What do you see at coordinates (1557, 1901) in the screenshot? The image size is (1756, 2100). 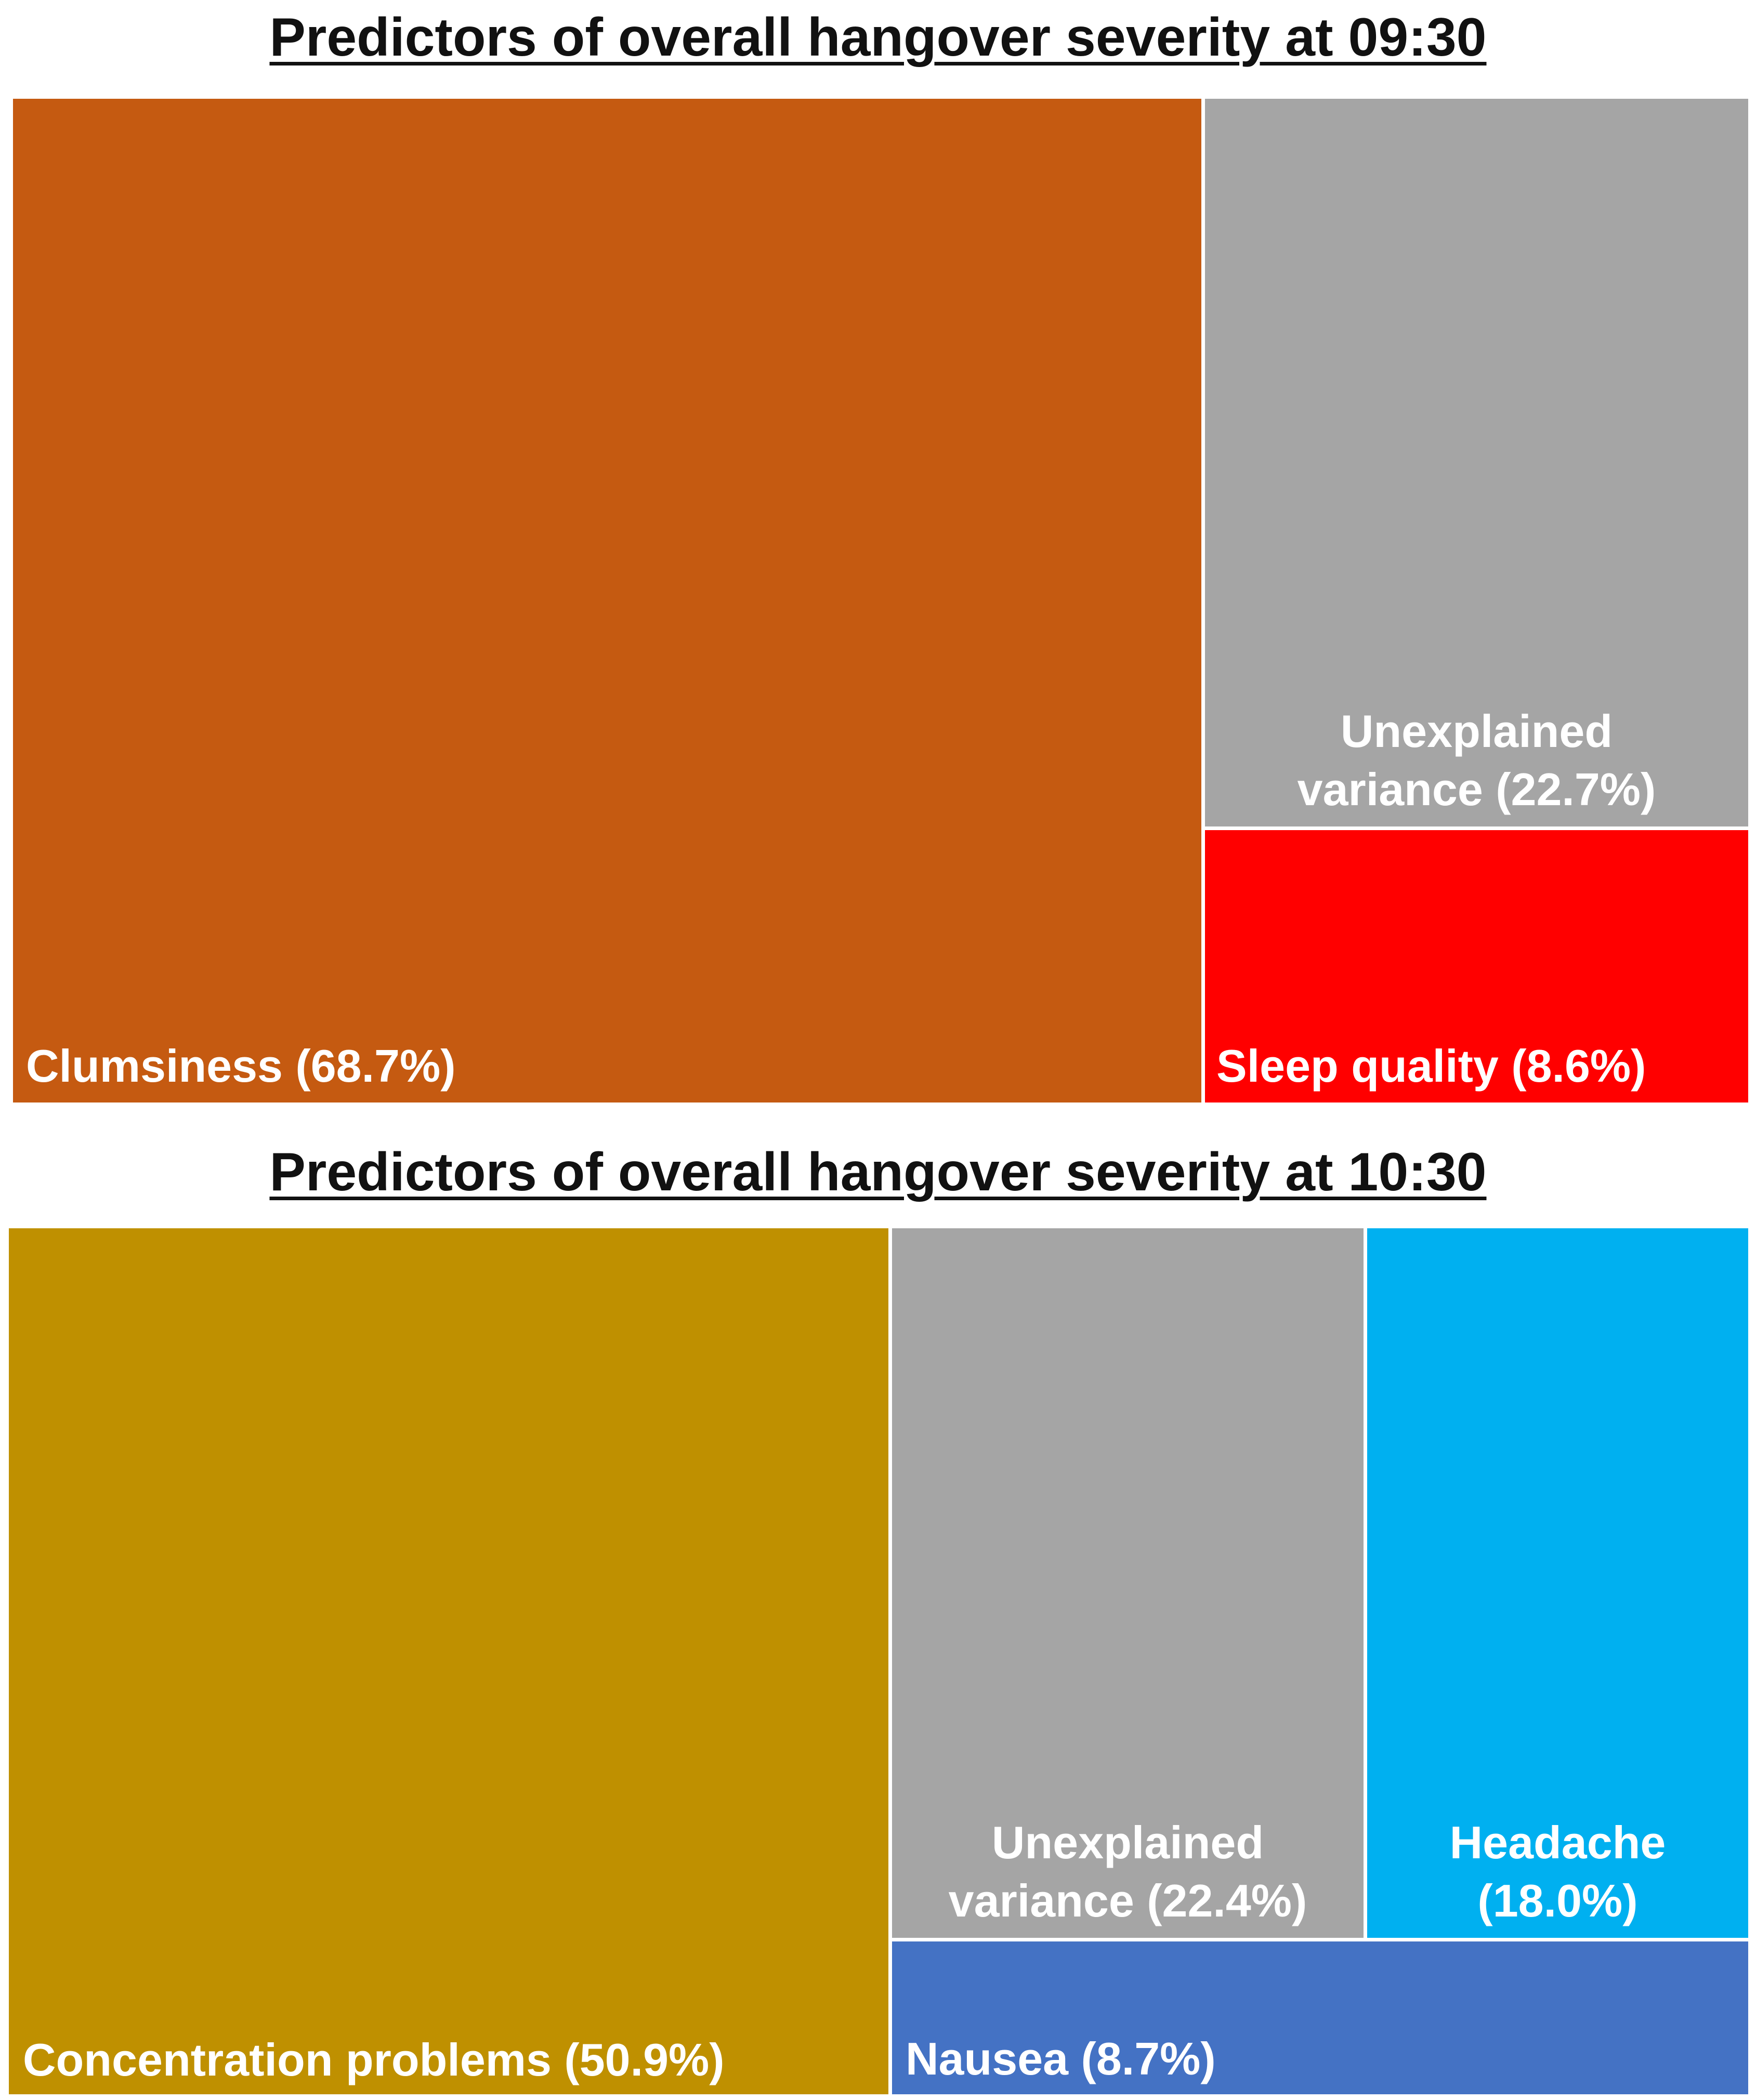 I see `label-headache-line2: (18.0%)` at bounding box center [1557, 1901].